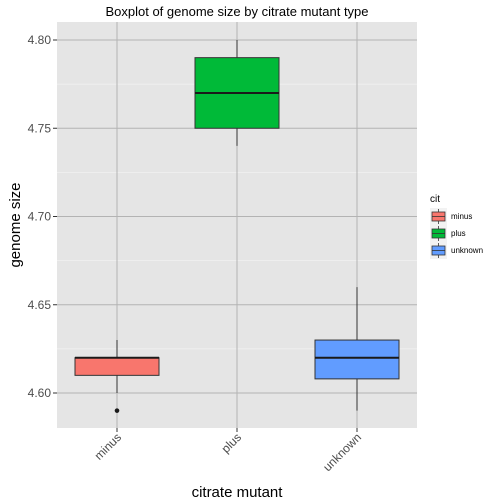 This screenshot has width=504, height=504. What do you see at coordinates (237, 93) in the screenshot?
I see `box-plus` at bounding box center [237, 93].